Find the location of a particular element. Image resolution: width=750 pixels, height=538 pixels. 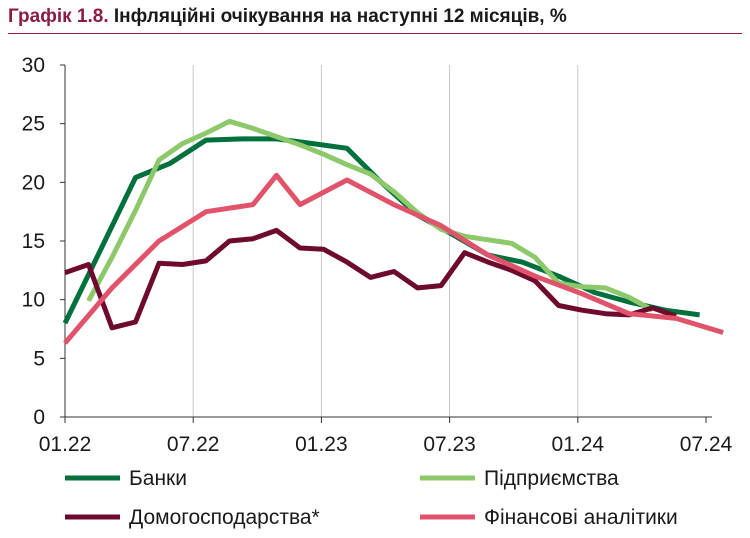

legend-label: Фінансові аналітики is located at coordinates (581, 517).